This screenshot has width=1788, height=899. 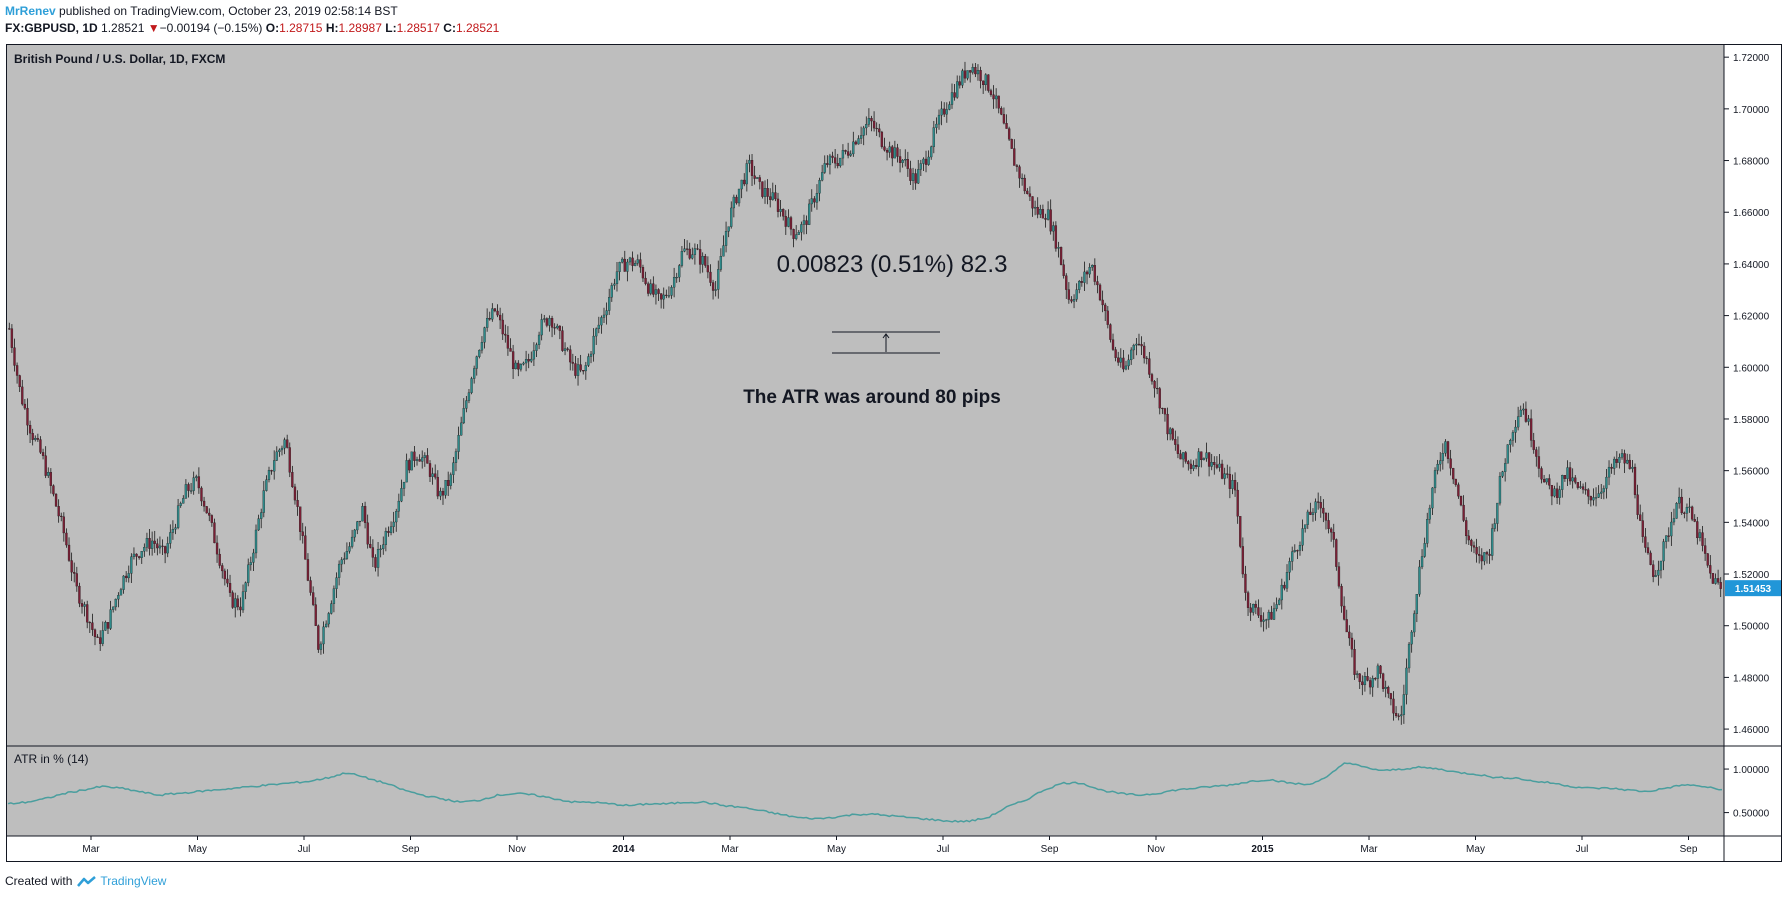 I want to click on author-link: MrRenev, so click(x=30, y=11).